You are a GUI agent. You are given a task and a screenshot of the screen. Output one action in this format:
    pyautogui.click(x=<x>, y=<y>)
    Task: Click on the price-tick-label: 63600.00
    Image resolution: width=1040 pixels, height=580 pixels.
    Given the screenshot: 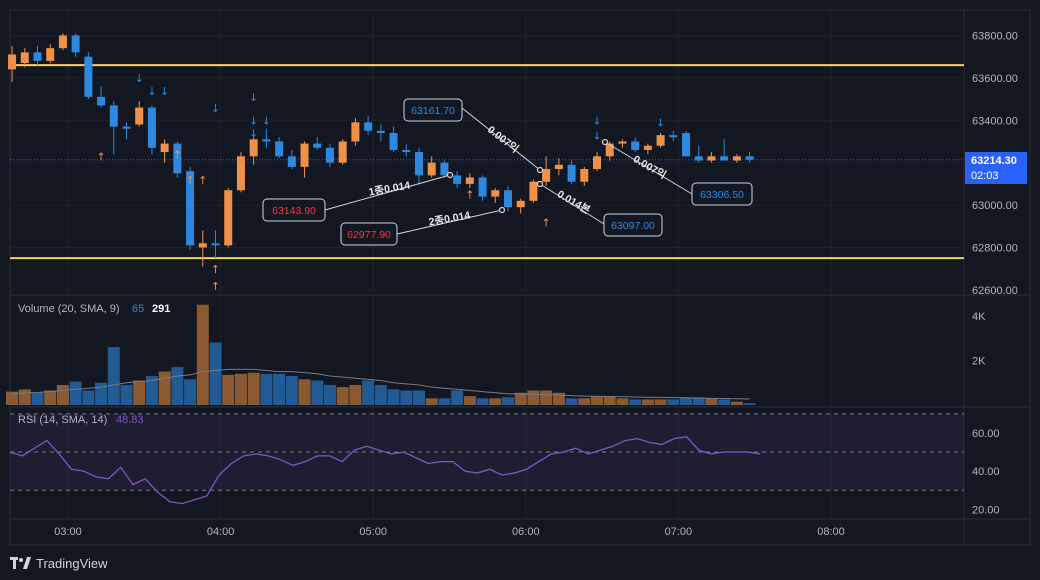 What is the action you would take?
    pyautogui.click(x=995, y=79)
    